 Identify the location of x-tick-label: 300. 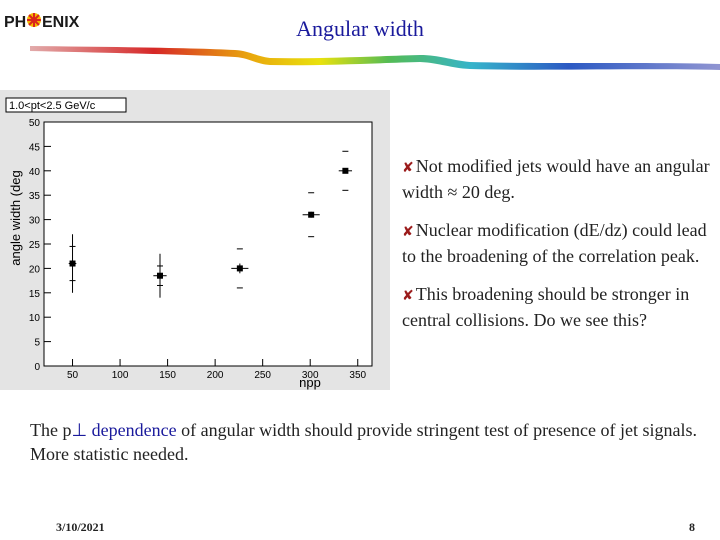
(310, 375).